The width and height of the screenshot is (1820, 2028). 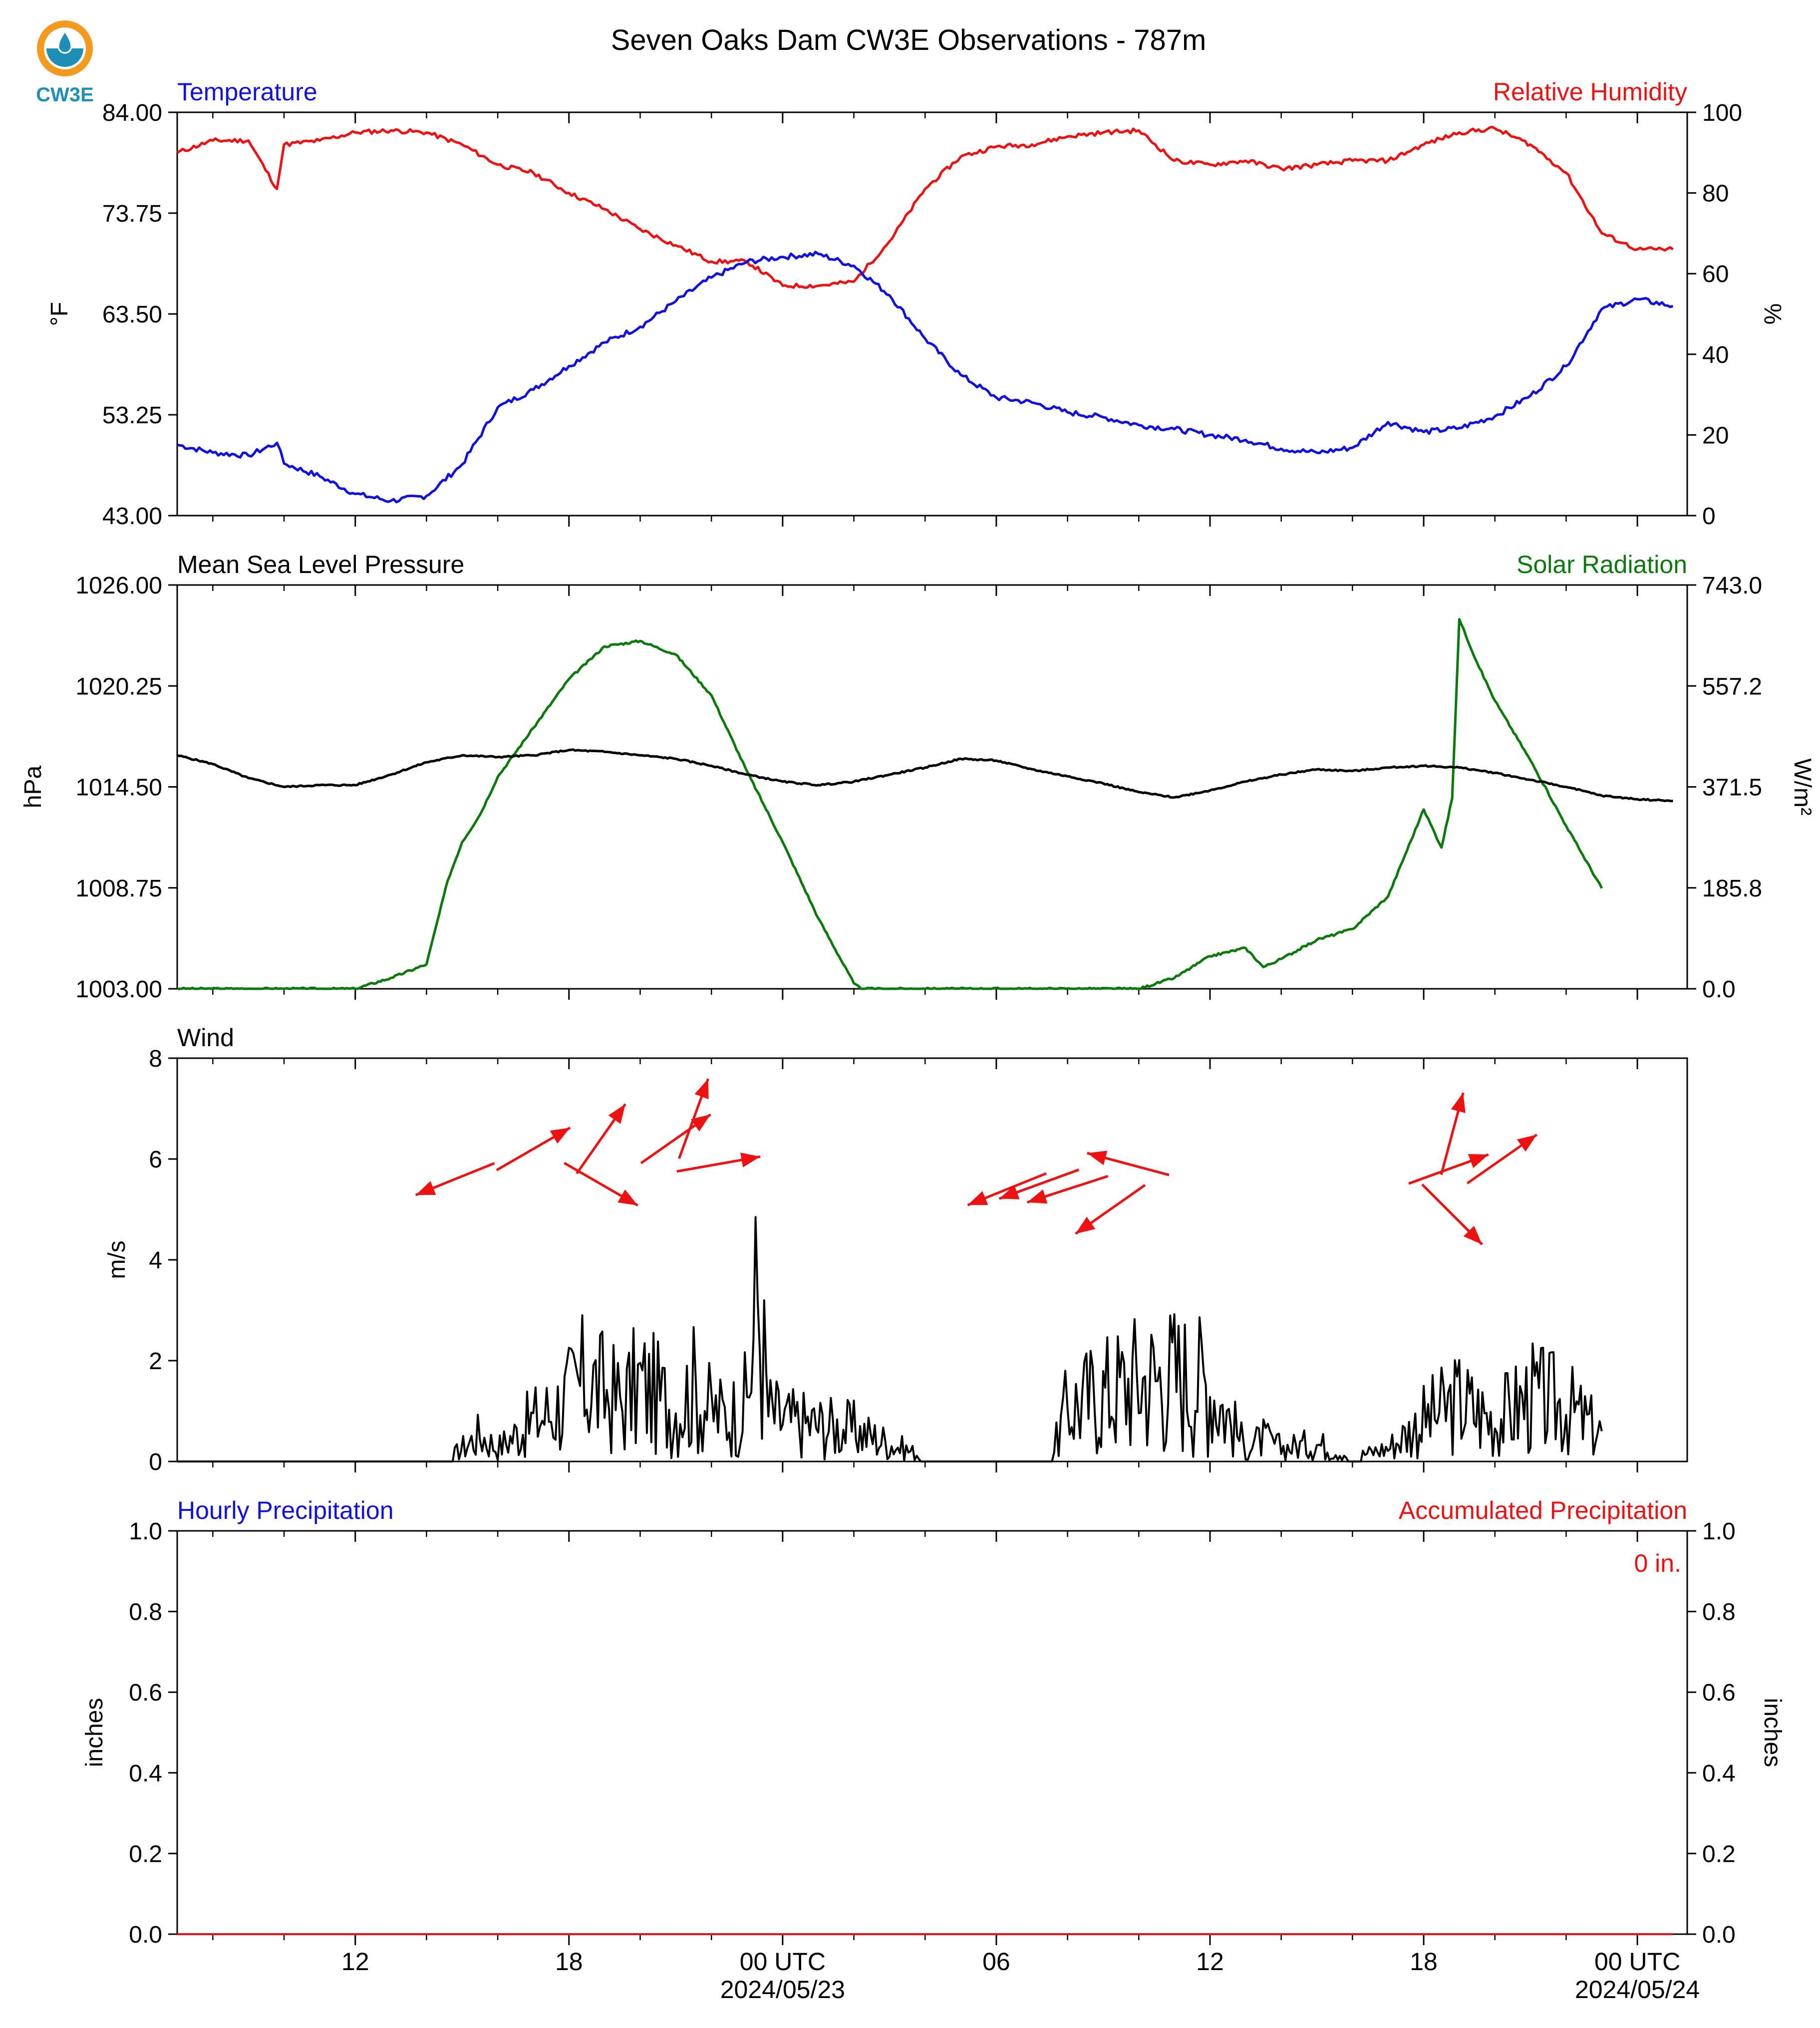 What do you see at coordinates (285, 1510) in the screenshot?
I see `panel-left-title: Hourly Precipitation` at bounding box center [285, 1510].